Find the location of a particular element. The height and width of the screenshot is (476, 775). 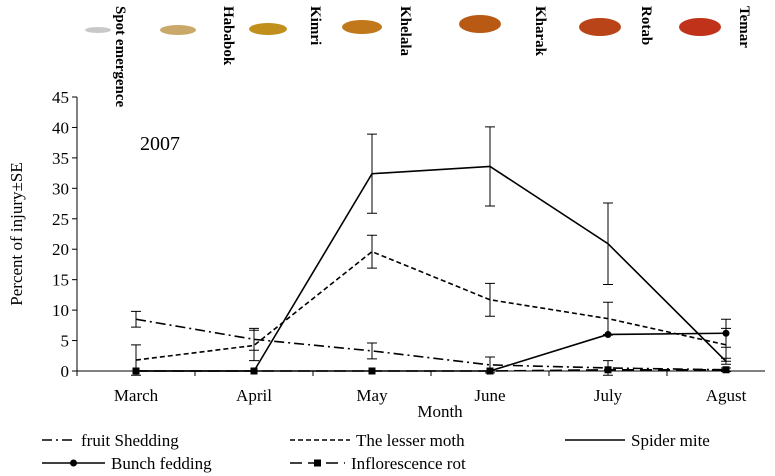

y-tick-label: 15 is located at coordinates (60, 280).